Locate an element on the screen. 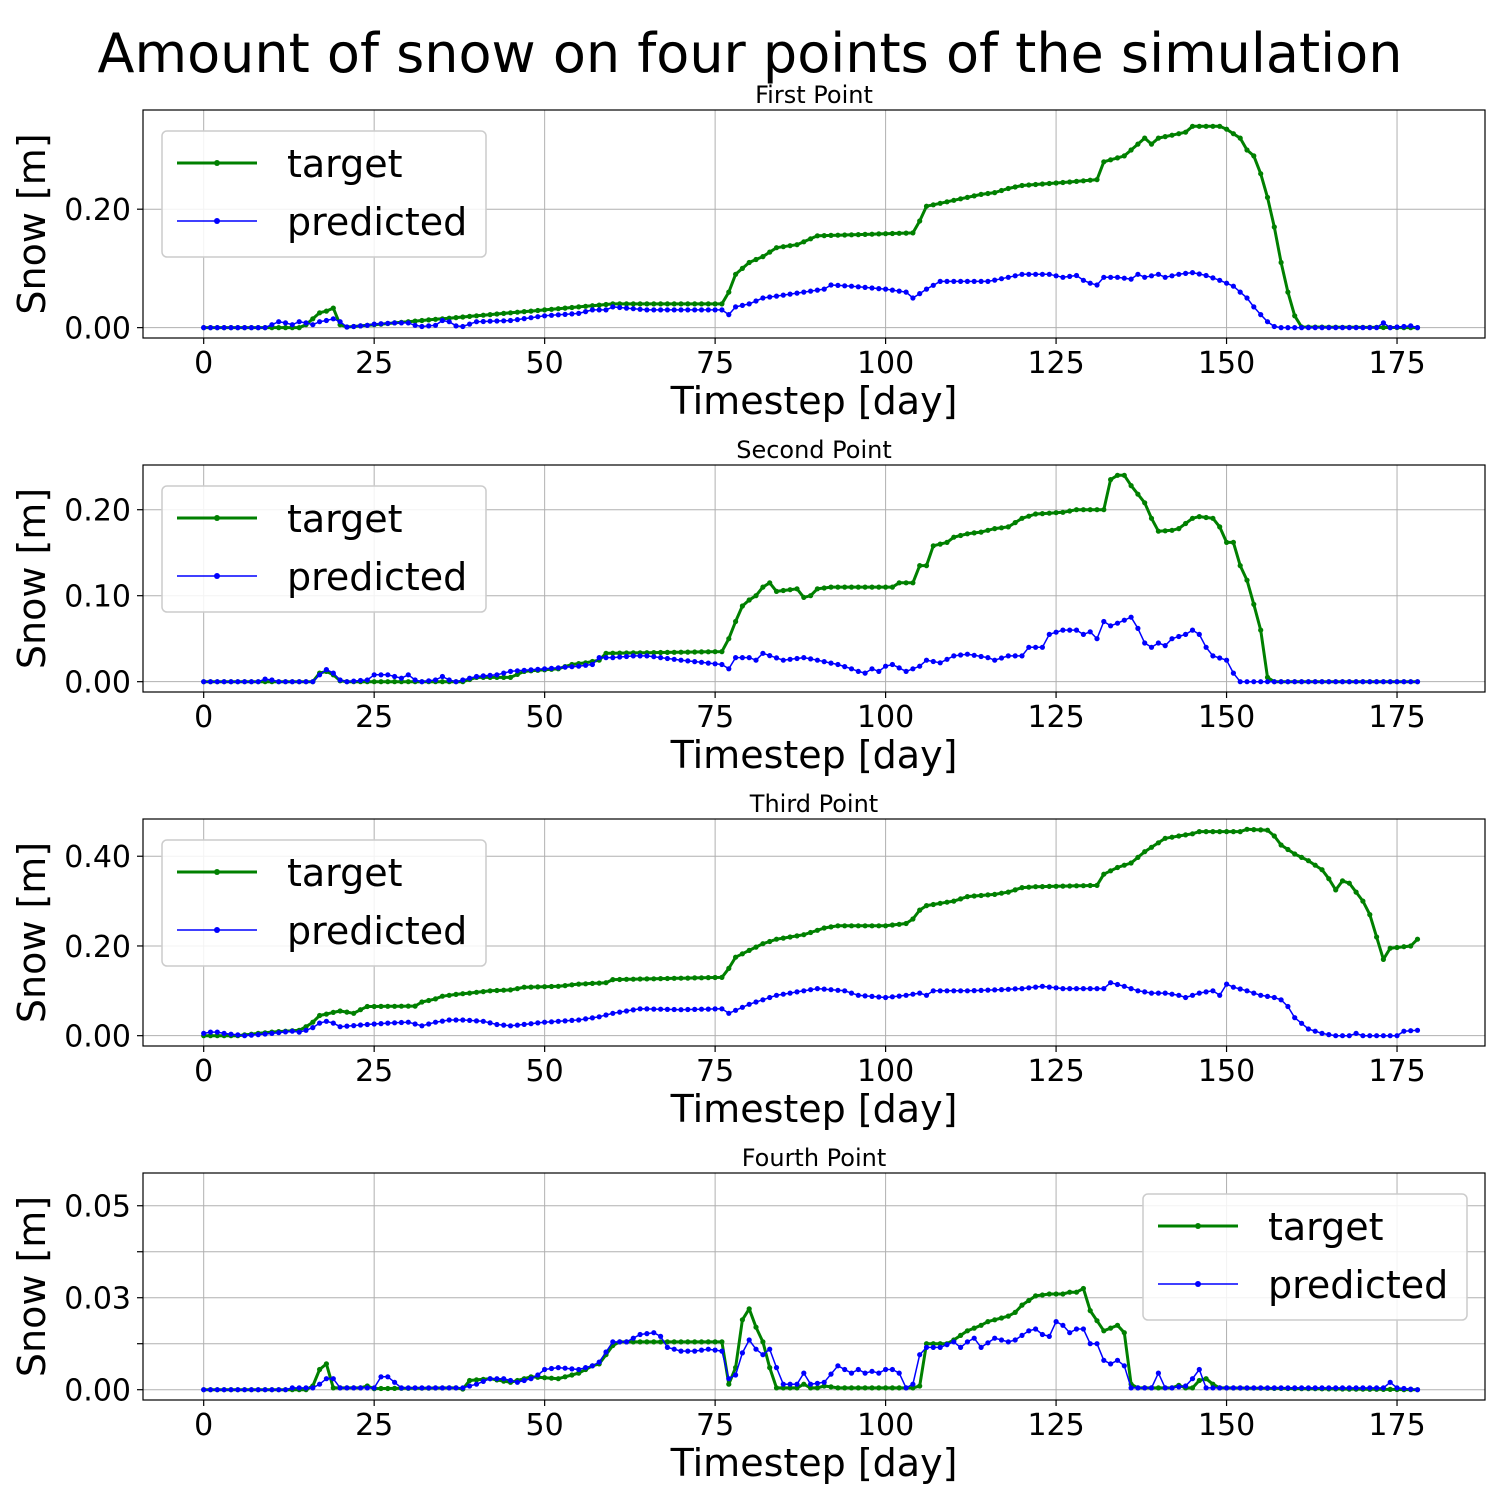 This screenshot has width=1500, height=1500. legend-label-target: target is located at coordinates (345, 873).